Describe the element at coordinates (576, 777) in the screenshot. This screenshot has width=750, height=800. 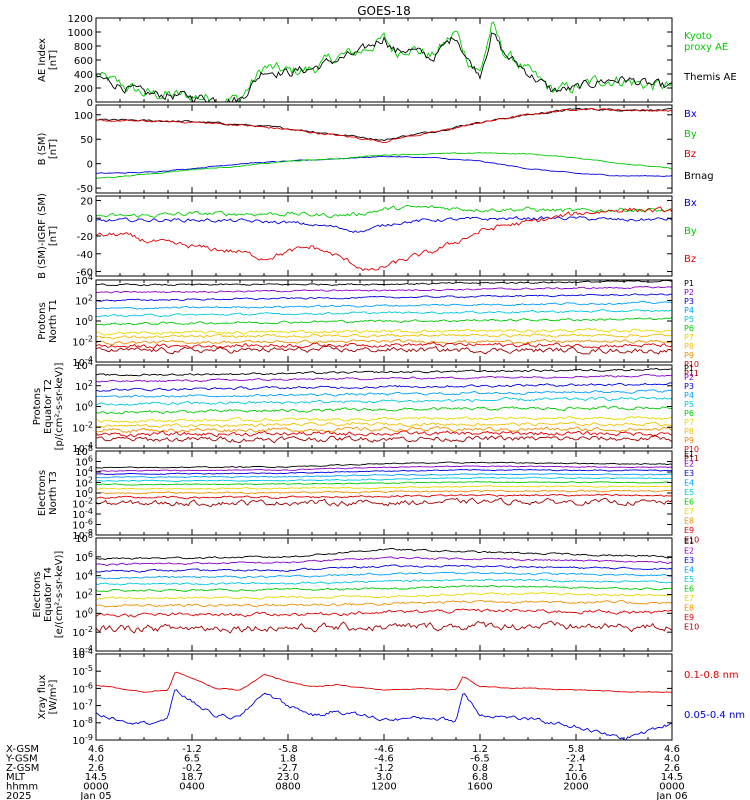
I see `footer-value: 10.6` at that location.